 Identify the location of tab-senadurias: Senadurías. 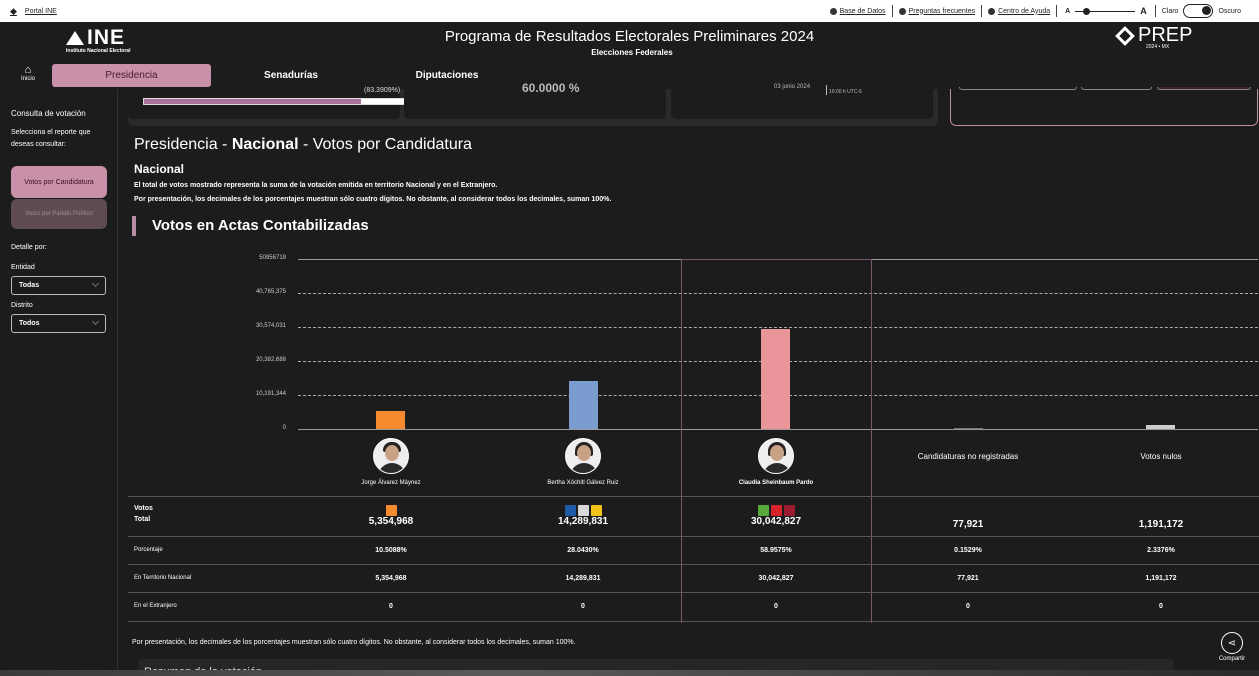
(291, 75).